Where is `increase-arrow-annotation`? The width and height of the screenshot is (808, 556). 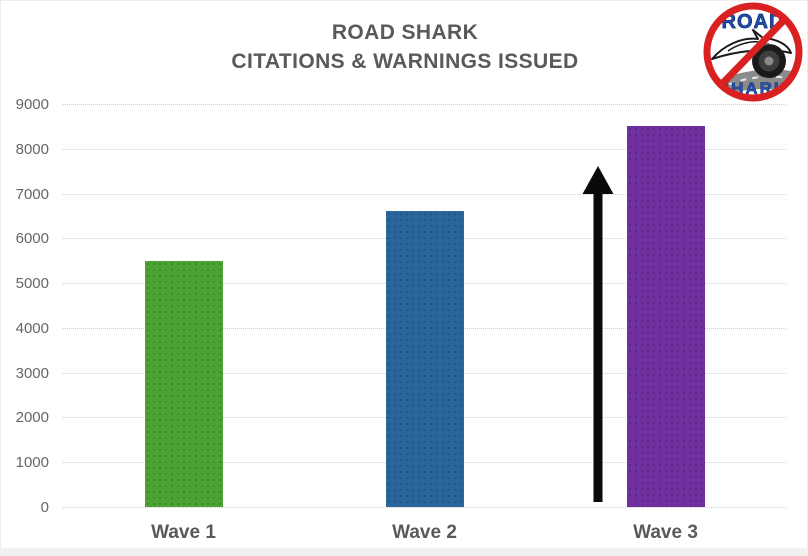 increase-arrow-annotation is located at coordinates (598, 334).